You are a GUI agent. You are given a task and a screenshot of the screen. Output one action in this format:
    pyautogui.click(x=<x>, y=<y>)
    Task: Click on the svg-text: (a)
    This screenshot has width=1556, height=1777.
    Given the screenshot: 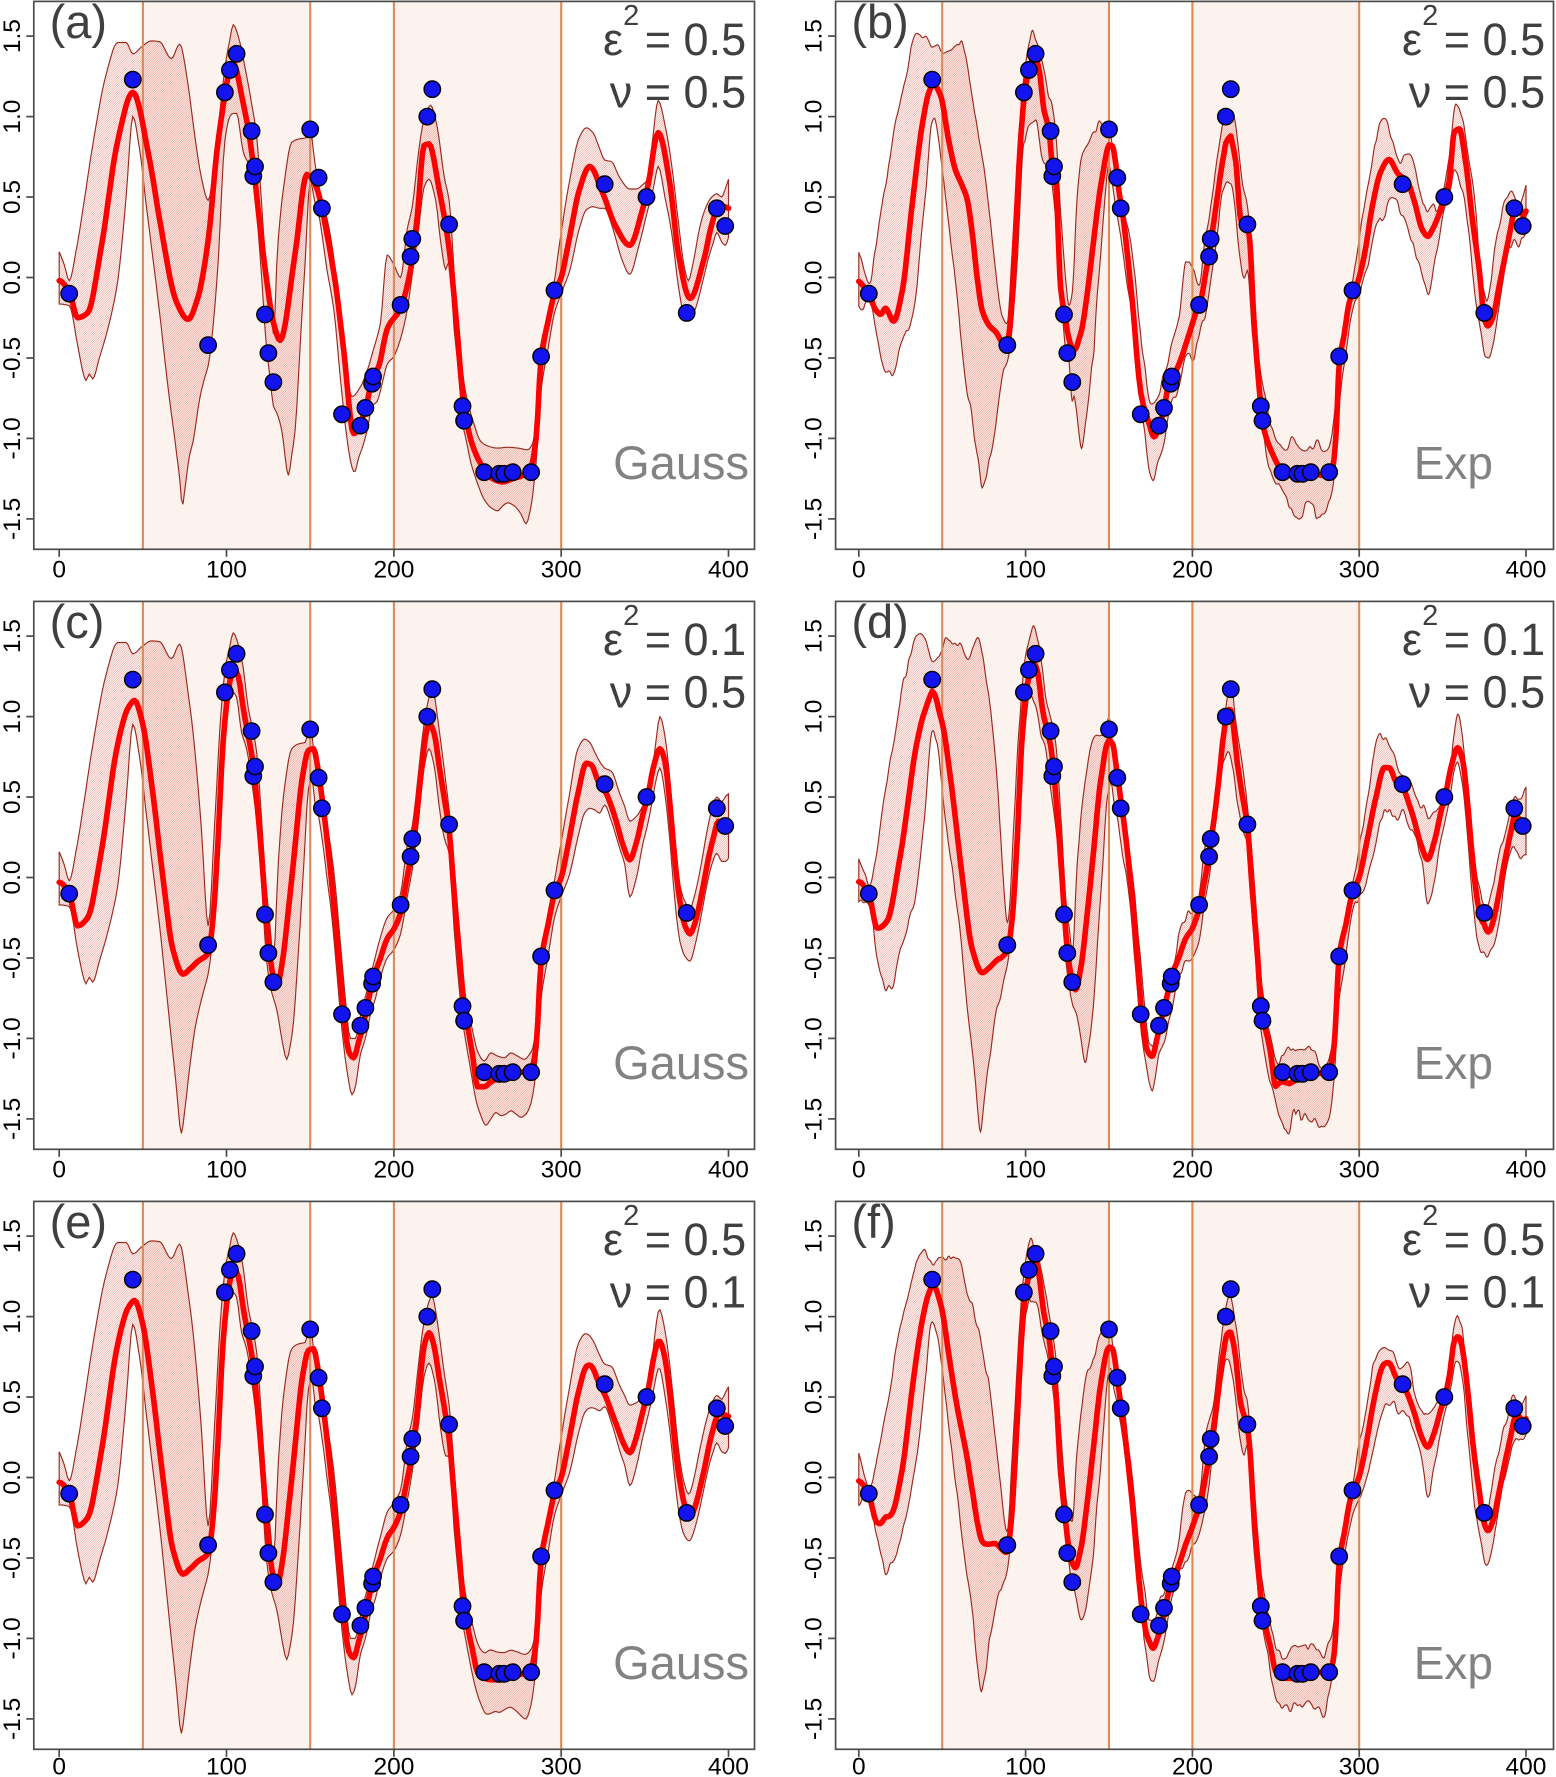 What is the action you would take?
    pyautogui.click(x=78, y=24)
    